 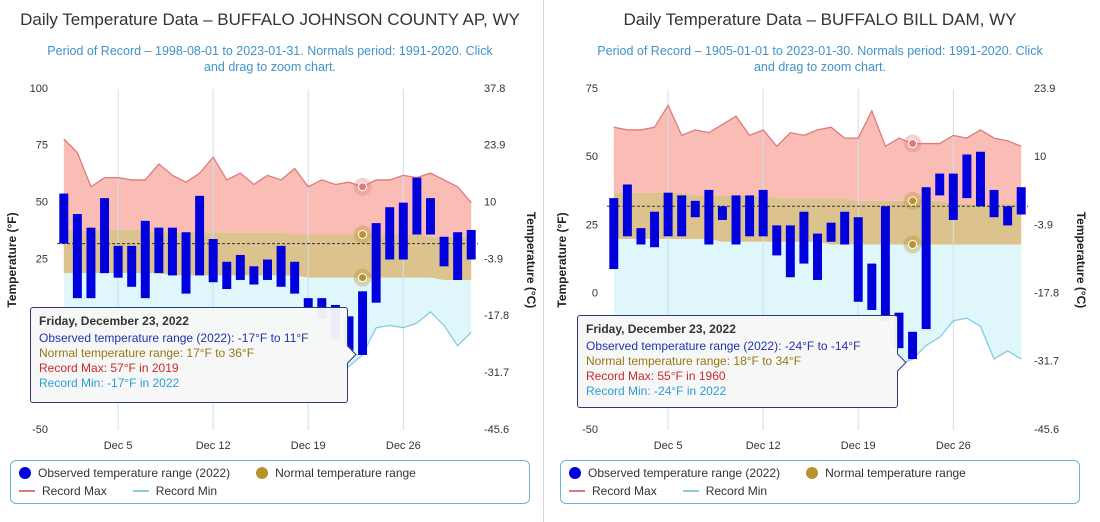 I want to click on tooltip-title: Friday, December 23, 2022, so click(x=661, y=329).